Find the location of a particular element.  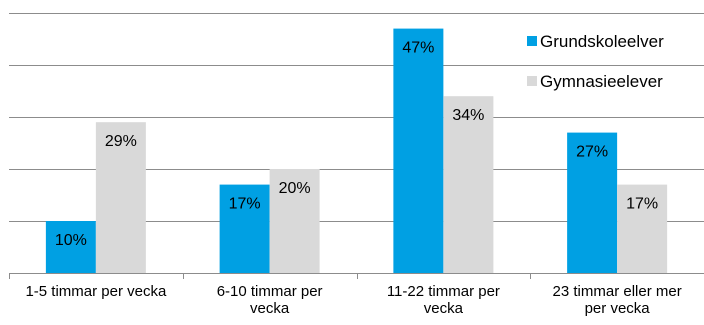

category-label: 11-22 timmar per vecka is located at coordinates (443, 300).